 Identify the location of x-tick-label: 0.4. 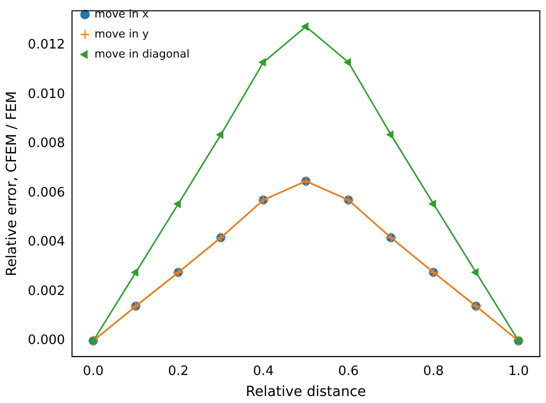
(263, 371).